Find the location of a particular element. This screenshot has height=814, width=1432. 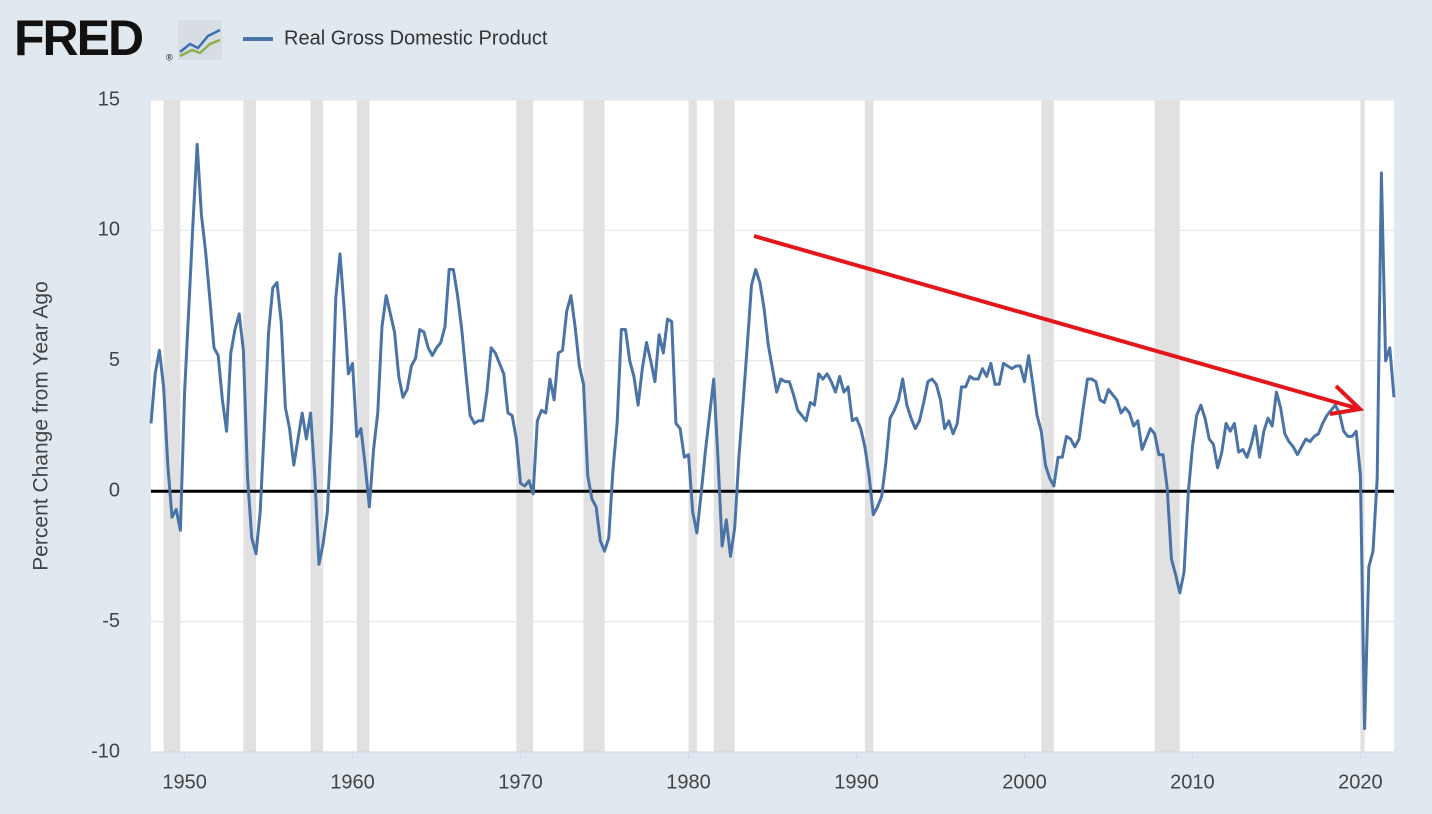

x-tick-label: 2010 is located at coordinates (1192, 782).